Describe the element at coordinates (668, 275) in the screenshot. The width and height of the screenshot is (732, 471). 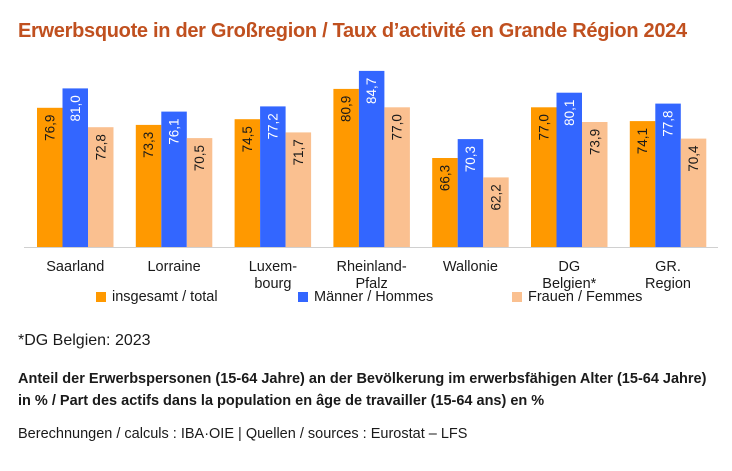
I see `category-label-gr-region: GR. Region` at that location.